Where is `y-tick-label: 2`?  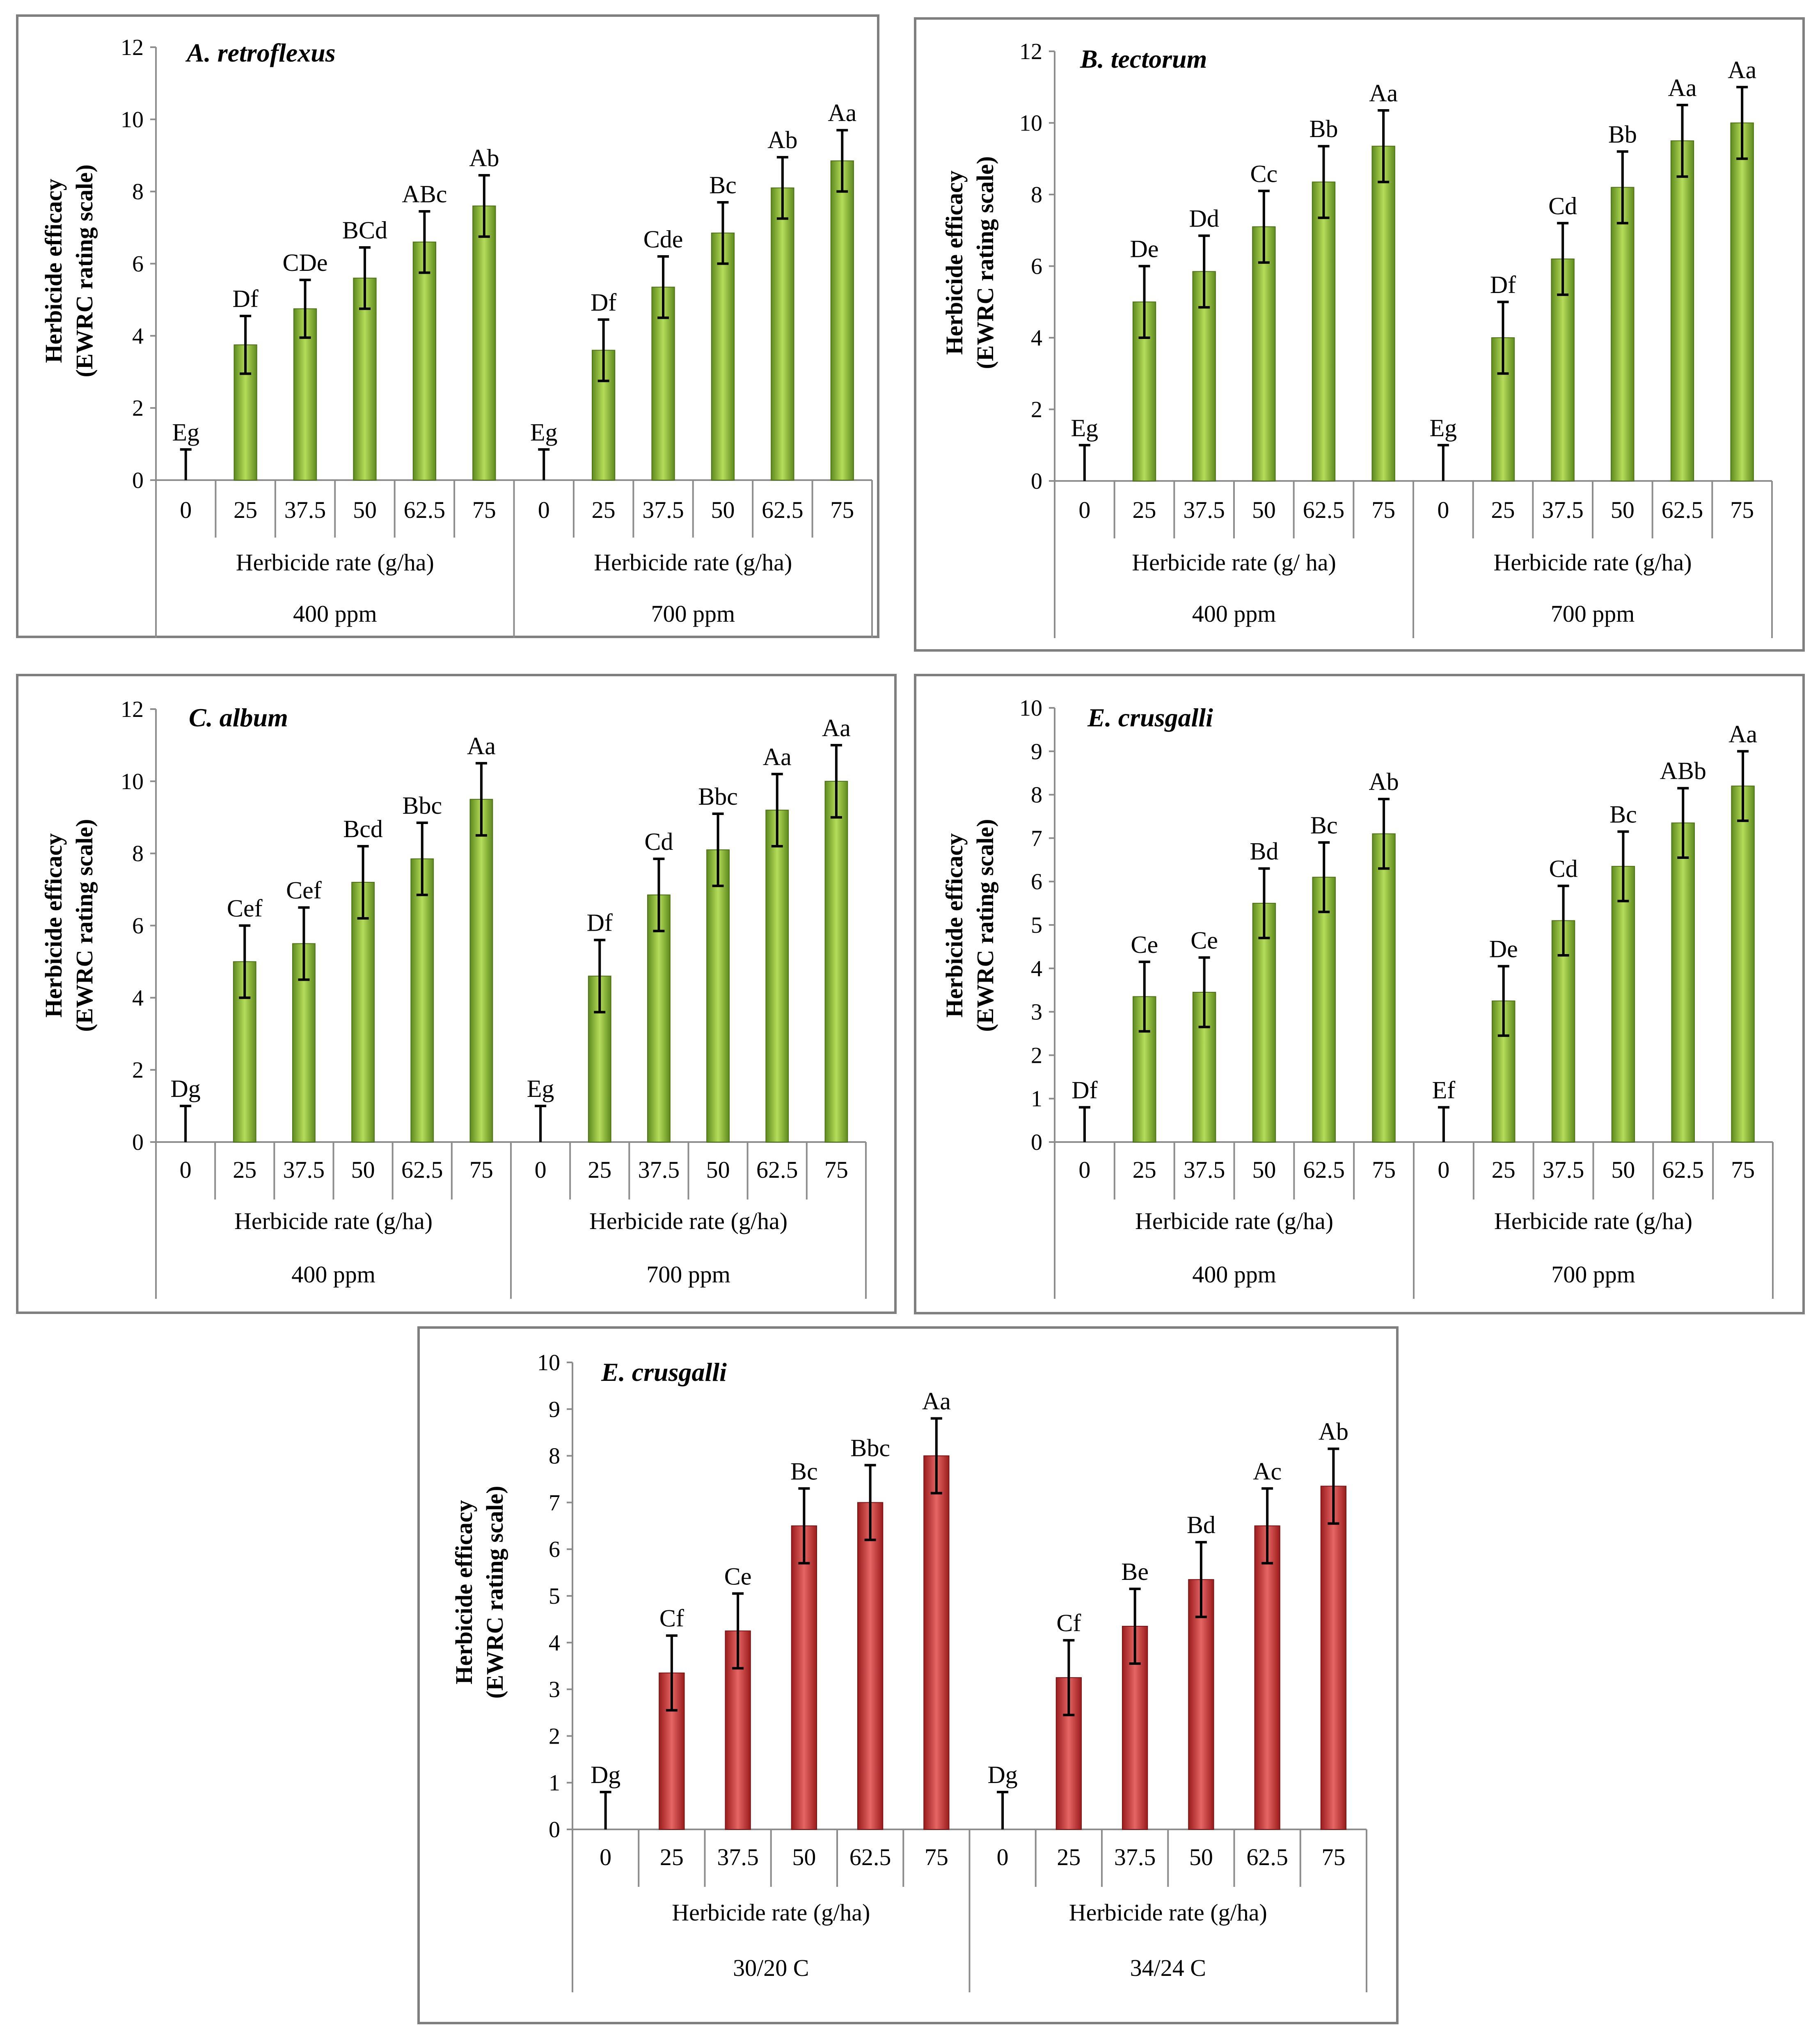
y-tick-label: 2 is located at coordinates (1036, 410).